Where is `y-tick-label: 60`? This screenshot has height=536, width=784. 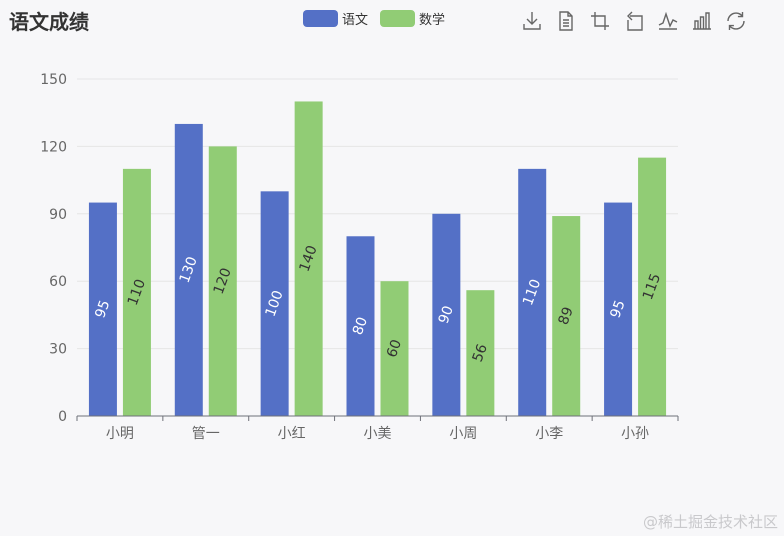
y-tick-label: 60 is located at coordinates (58, 282).